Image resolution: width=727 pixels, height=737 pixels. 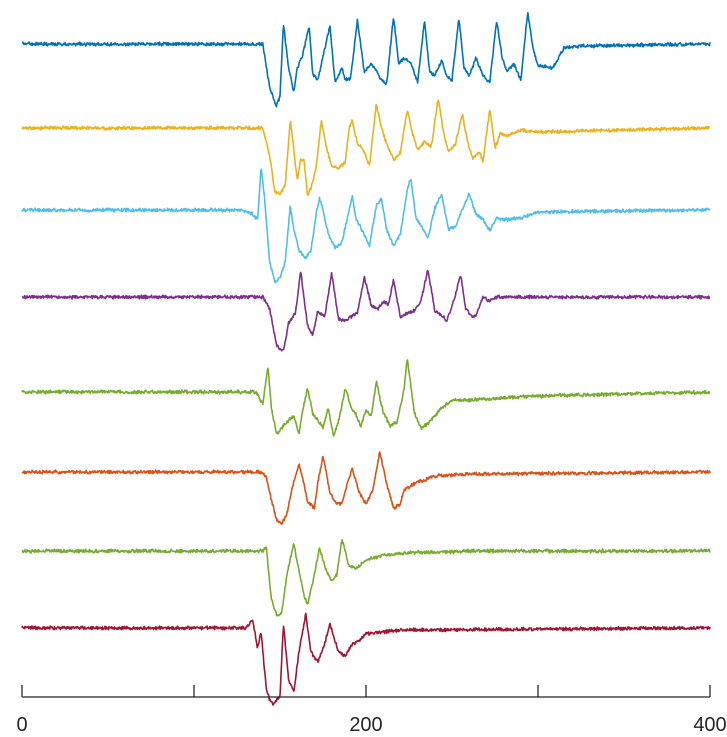 What do you see at coordinates (709, 725) in the screenshot?
I see `x-tick-label: 400` at bounding box center [709, 725].